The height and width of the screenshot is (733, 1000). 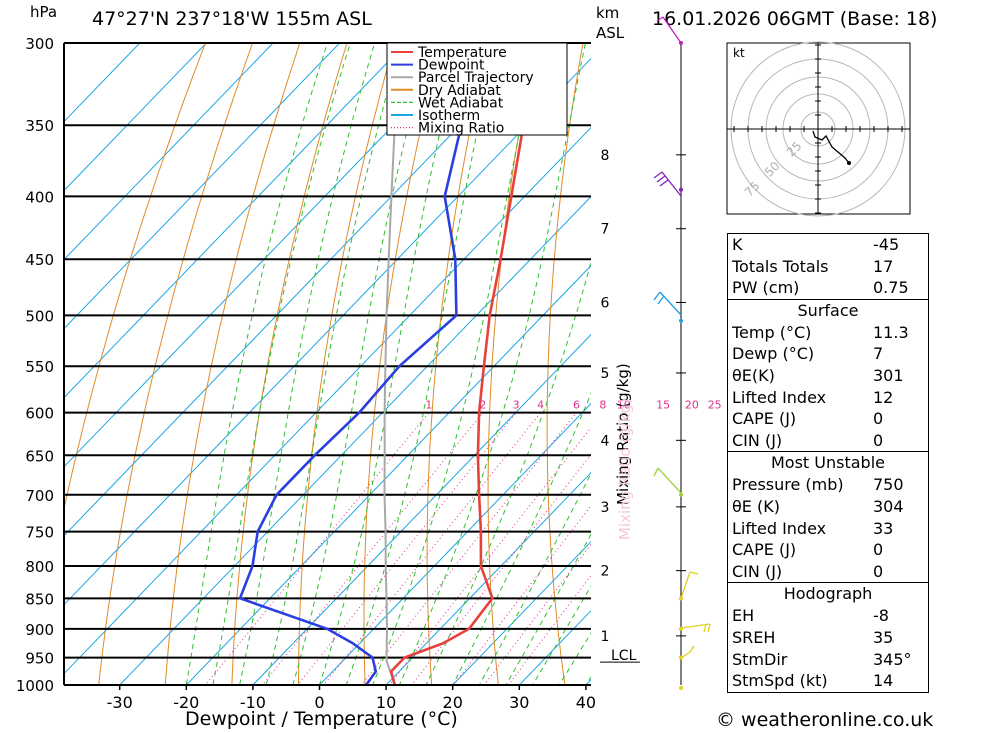 I want to click on mu-cin-value: 0, so click(x=878, y=571).